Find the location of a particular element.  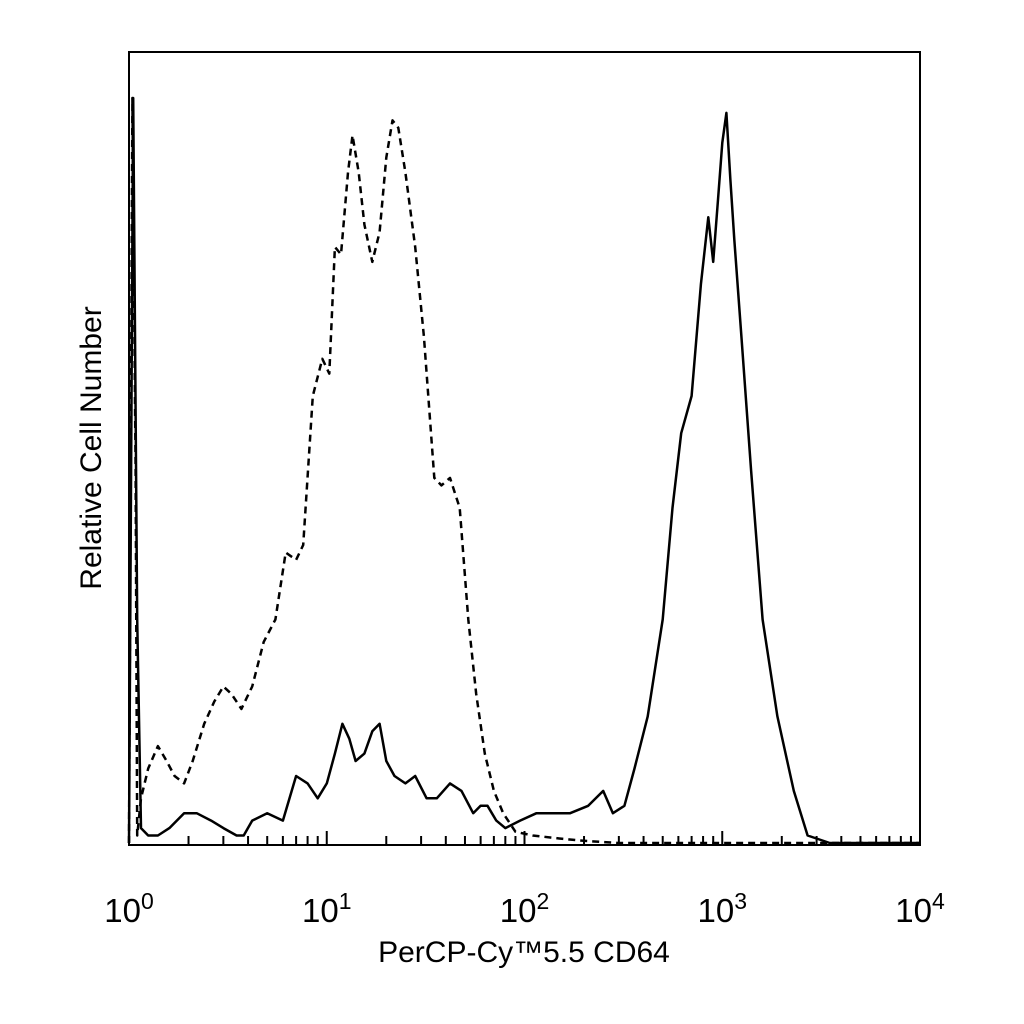

x-tick-label: 10¹ is located at coordinates (327, 908).